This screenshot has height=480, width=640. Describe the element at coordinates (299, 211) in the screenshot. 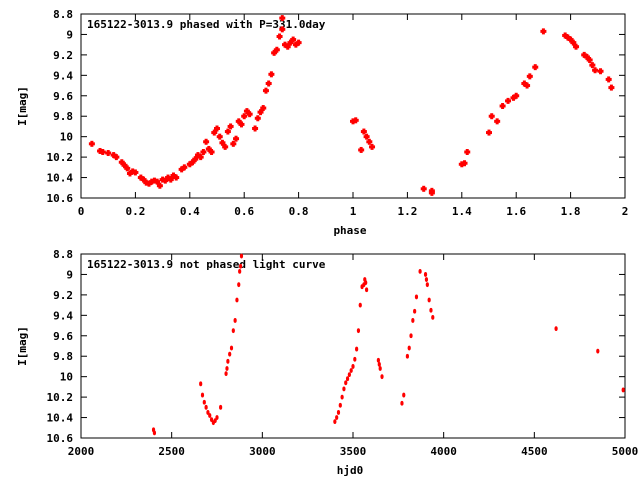

I see `x-tick-label: 0.8` at that location.